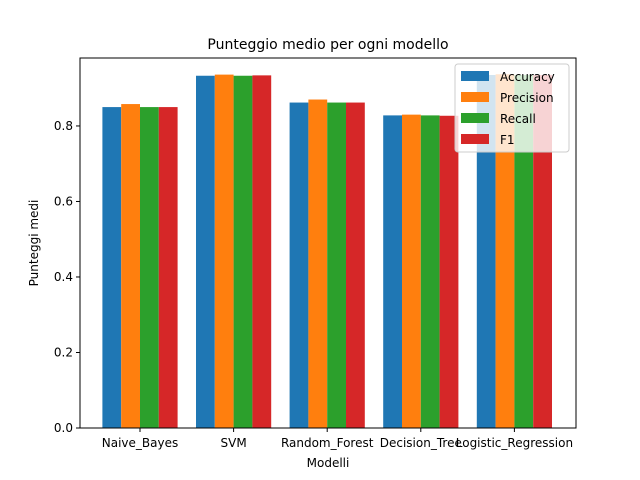  I want to click on bar-f1-naive_bayes, so click(168, 267).